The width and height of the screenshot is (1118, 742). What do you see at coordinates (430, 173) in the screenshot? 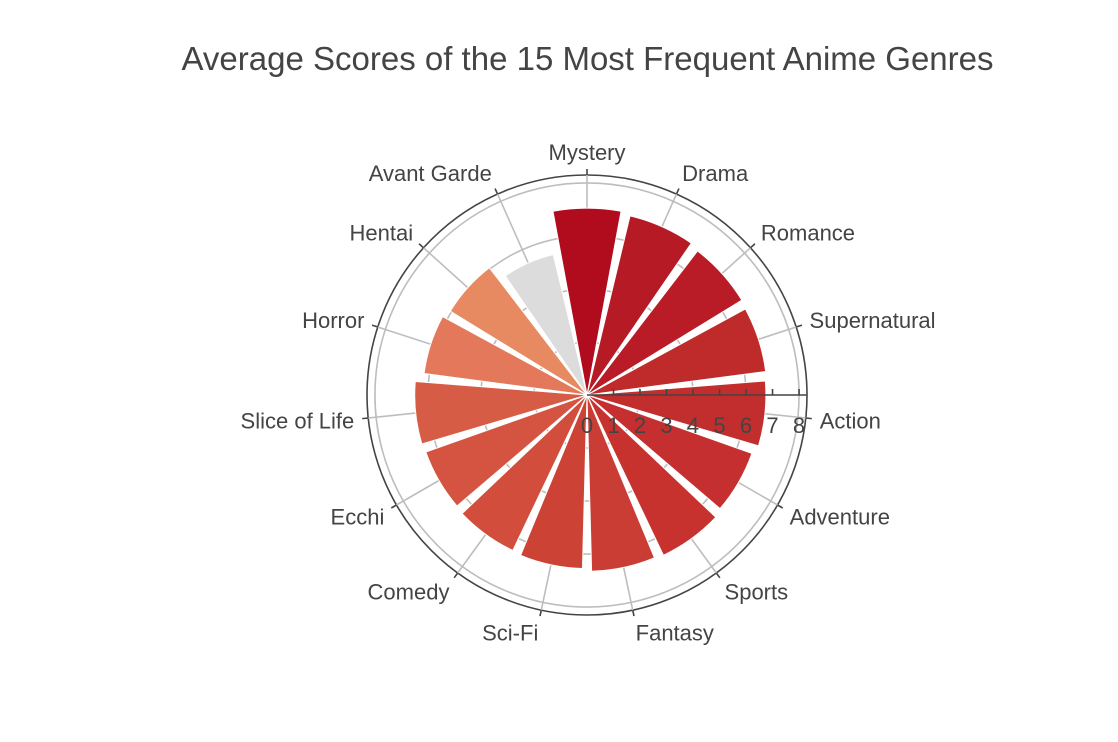
I see `category-label: Avant Garde` at bounding box center [430, 173].